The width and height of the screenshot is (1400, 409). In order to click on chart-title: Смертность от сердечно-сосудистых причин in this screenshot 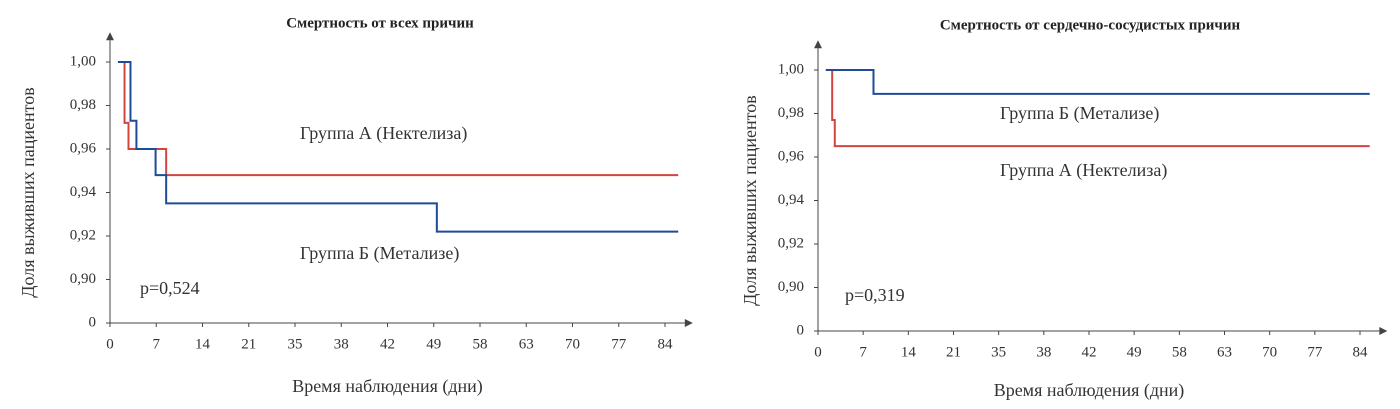, I will do `click(1090, 25)`.